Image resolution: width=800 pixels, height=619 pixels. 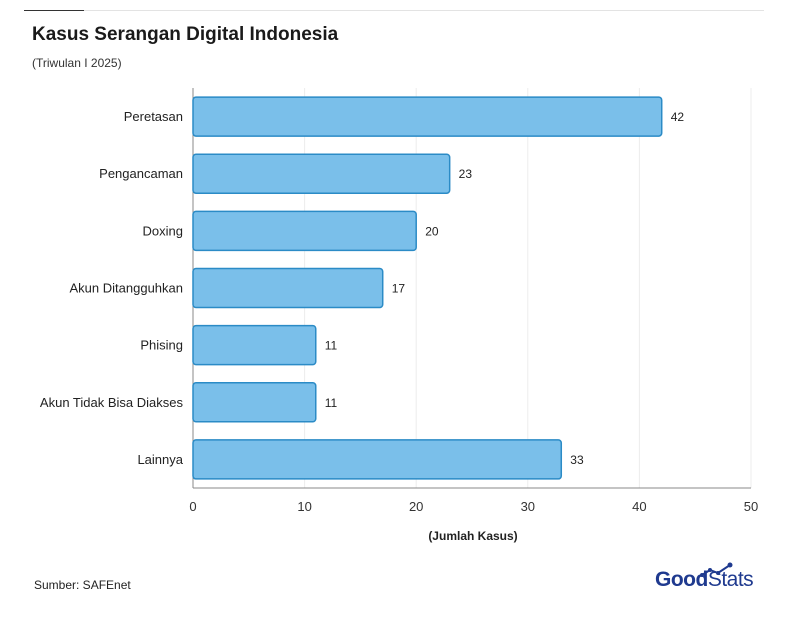 I want to click on logo-stats: Stats, so click(x=730, y=579).